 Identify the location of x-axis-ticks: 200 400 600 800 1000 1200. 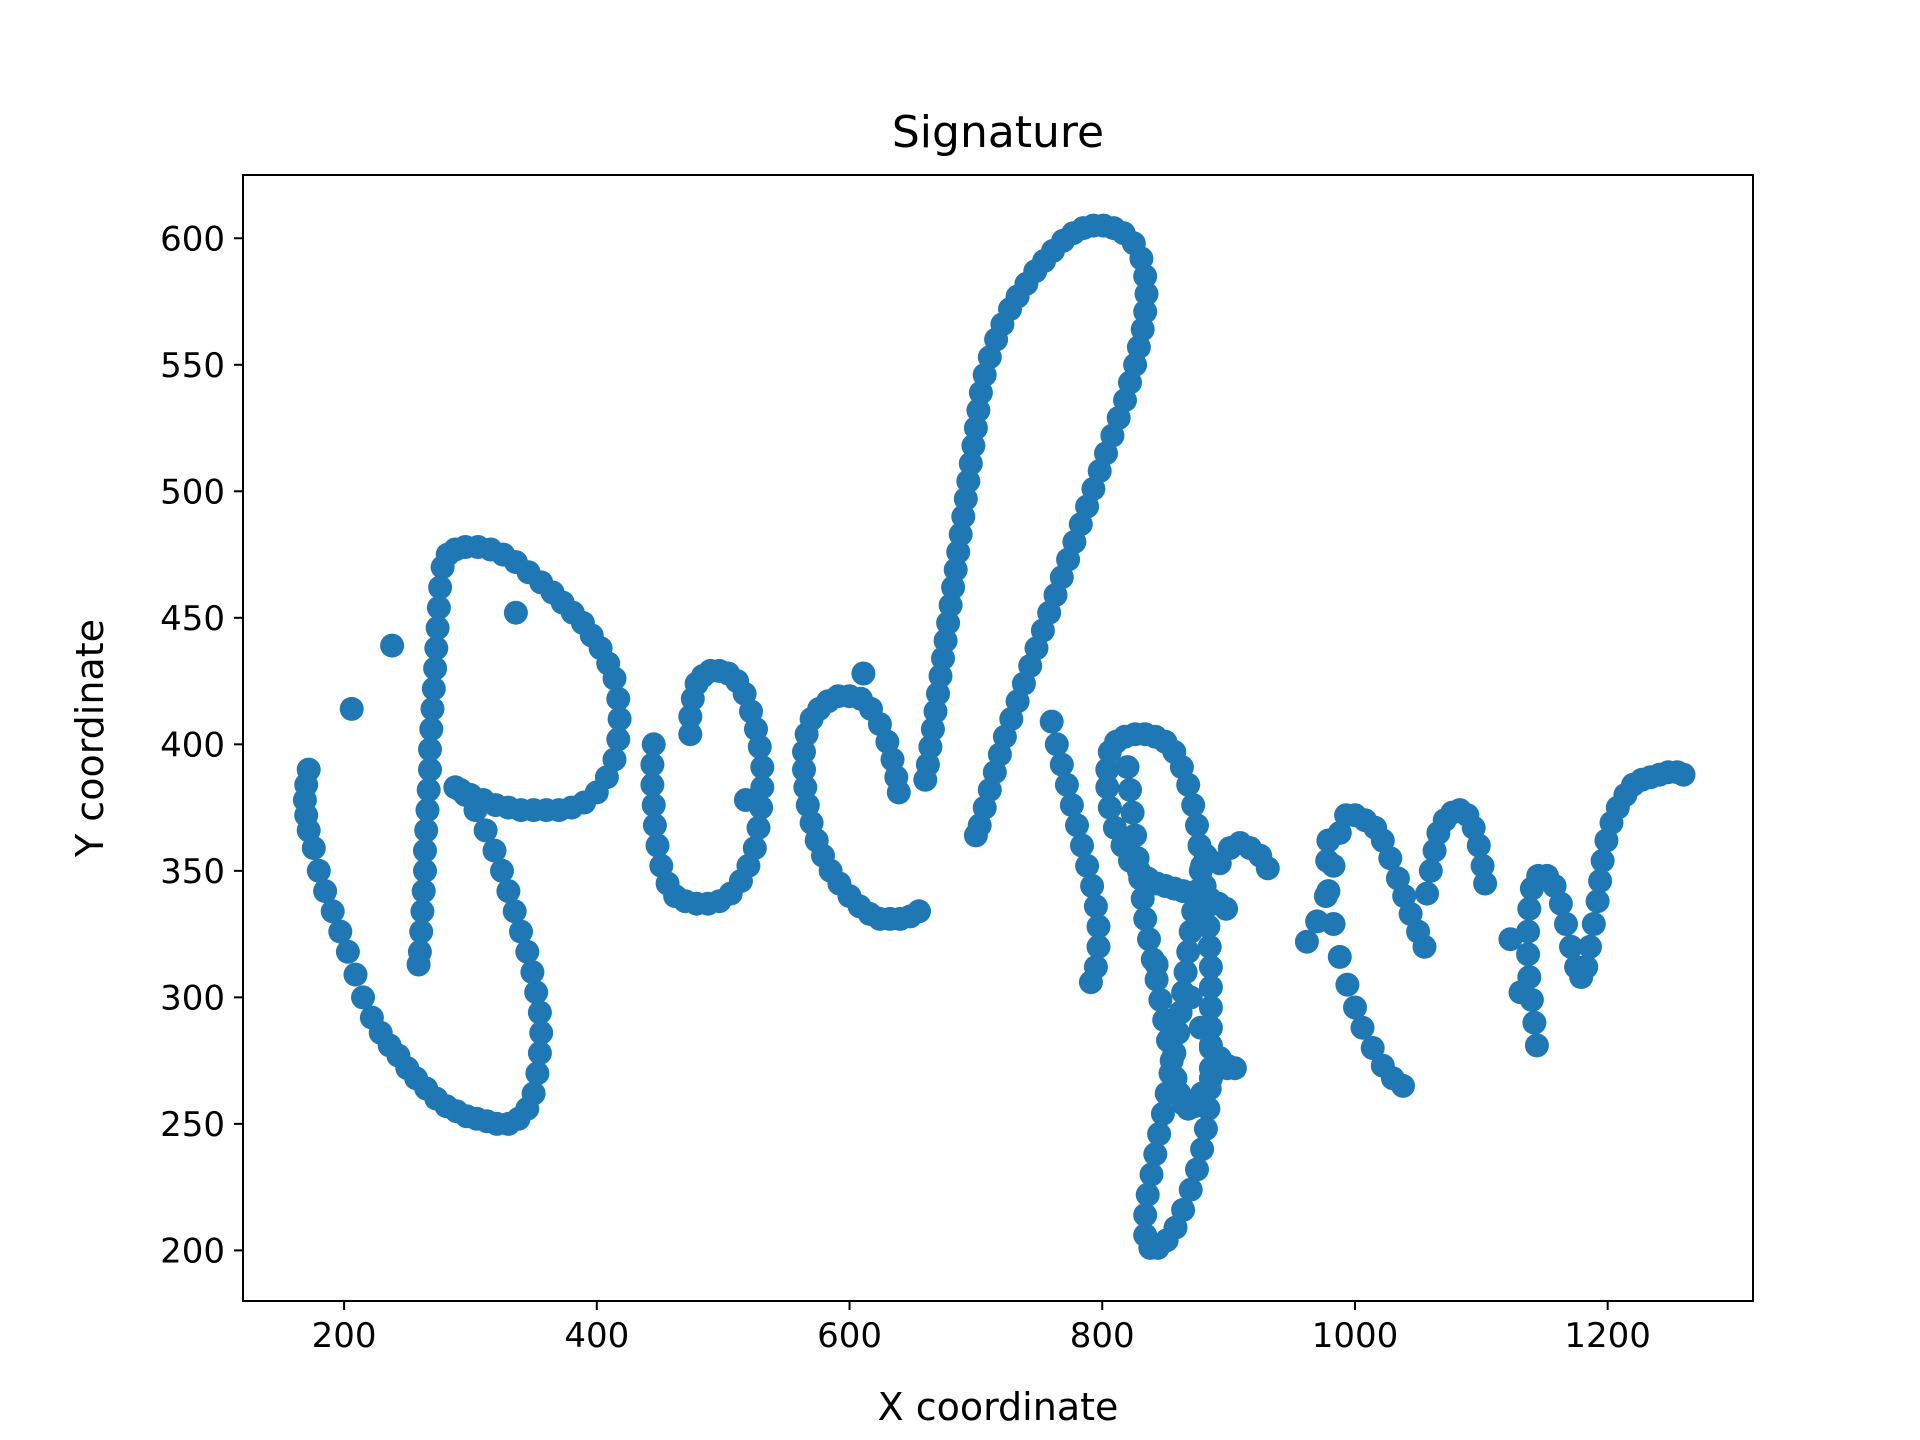
(981, 1328).